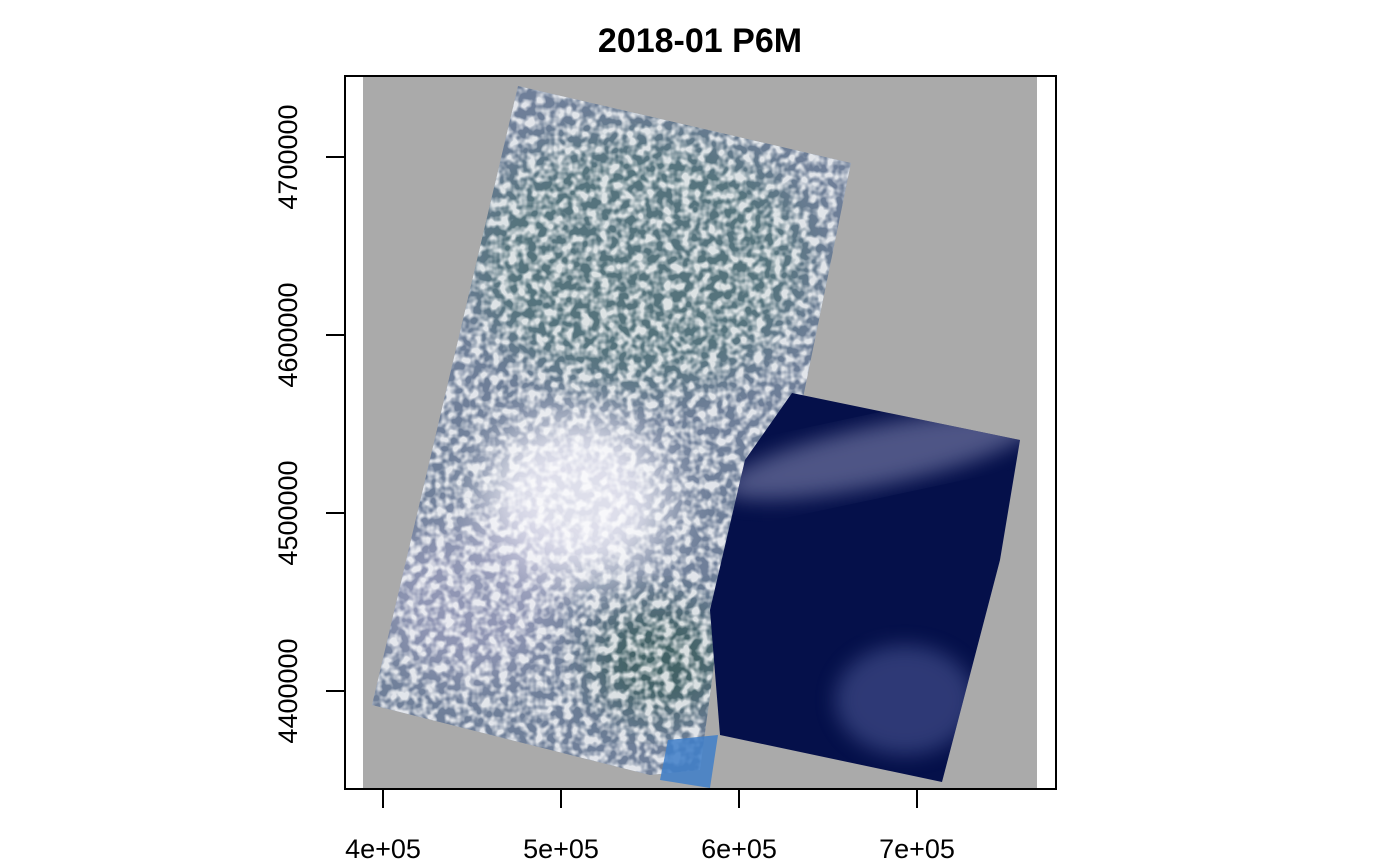  Describe the element at coordinates (288, 512) in the screenshot. I see `y-tick-label: 4500000` at that location.